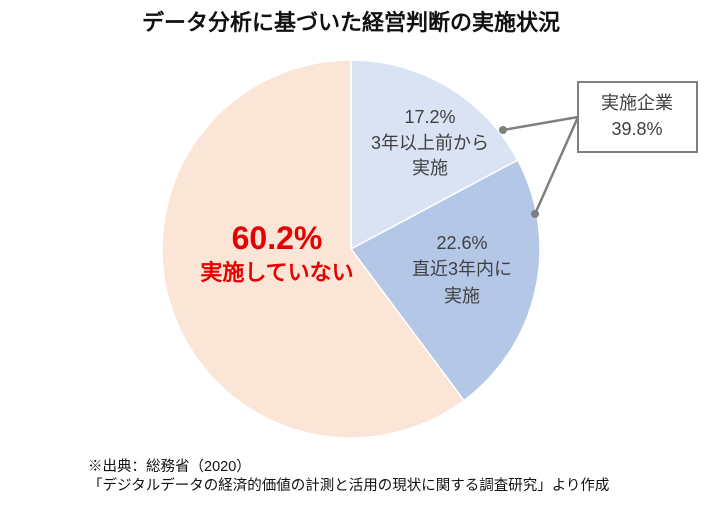 The image size is (721, 526). Describe the element at coordinates (445, 280) in the screenshot. I see `pie-slice-recent-3-years` at that location.